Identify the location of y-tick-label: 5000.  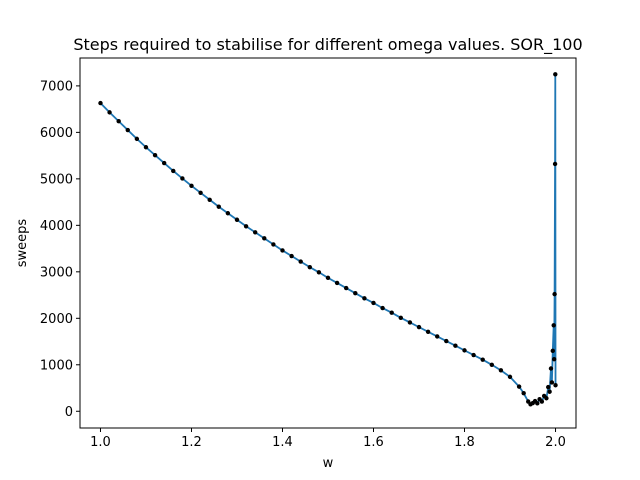
(56, 179).